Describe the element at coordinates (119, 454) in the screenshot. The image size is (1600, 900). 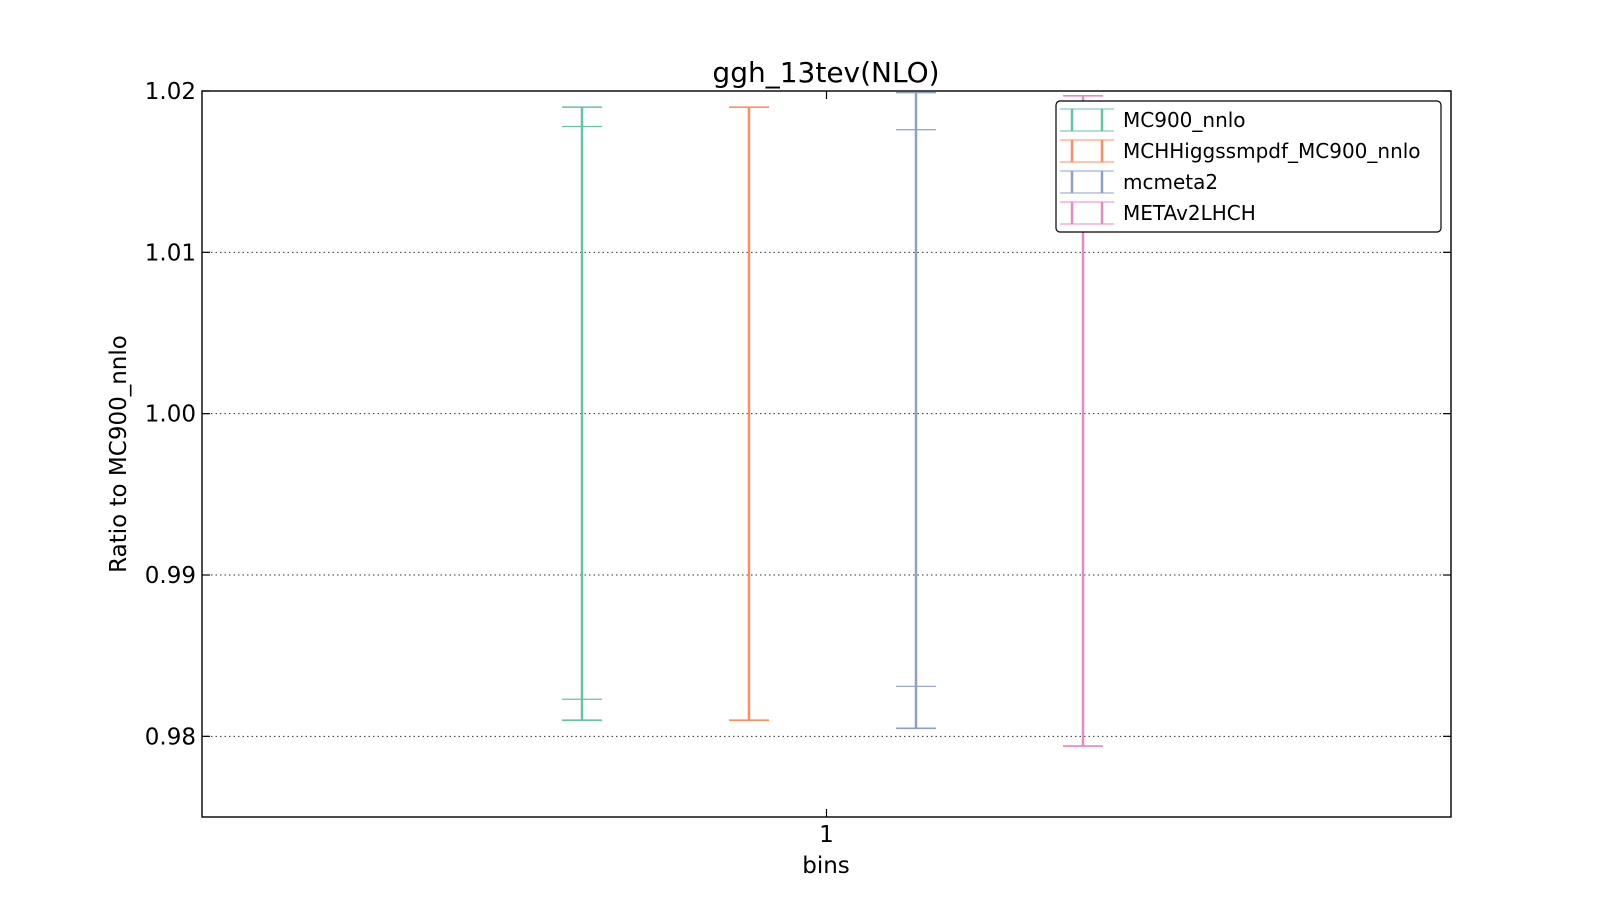
I see `y-axis-label: Ratio to MC900_nnlo` at that location.